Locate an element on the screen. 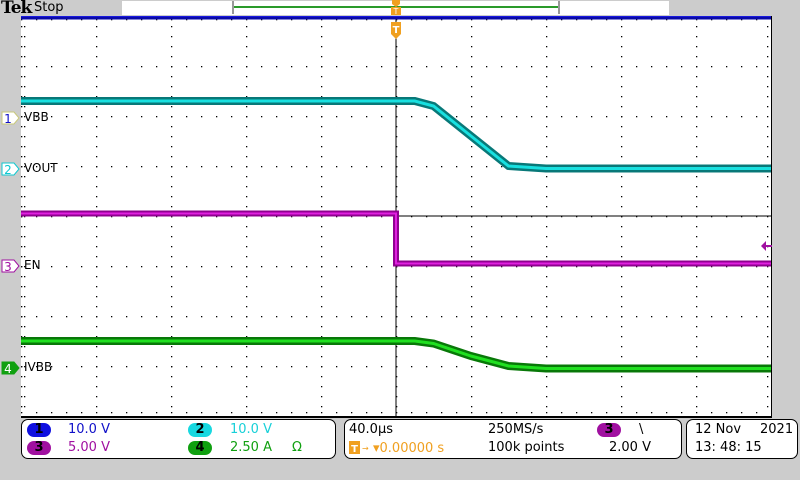 The width and height of the screenshot is (800, 480). svg-text: 2 is located at coordinates (8, 169).